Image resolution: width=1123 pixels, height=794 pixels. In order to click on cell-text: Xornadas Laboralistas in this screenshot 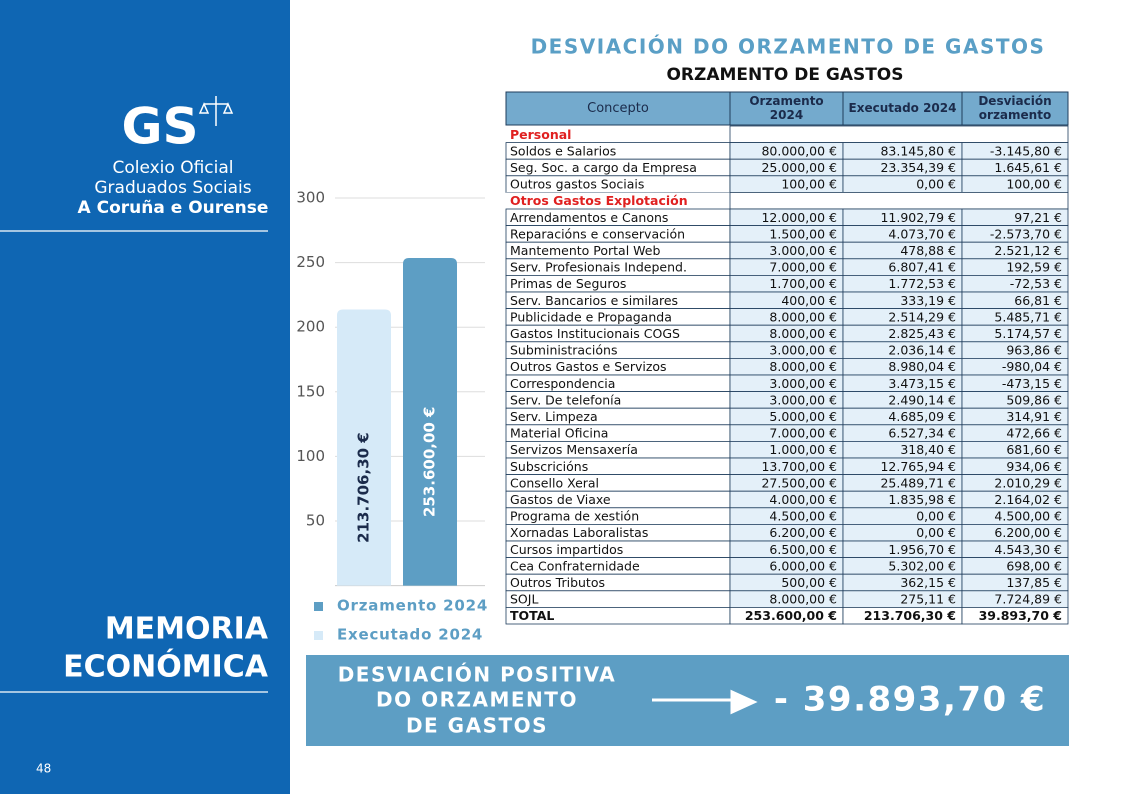, I will do `click(579, 532)`.